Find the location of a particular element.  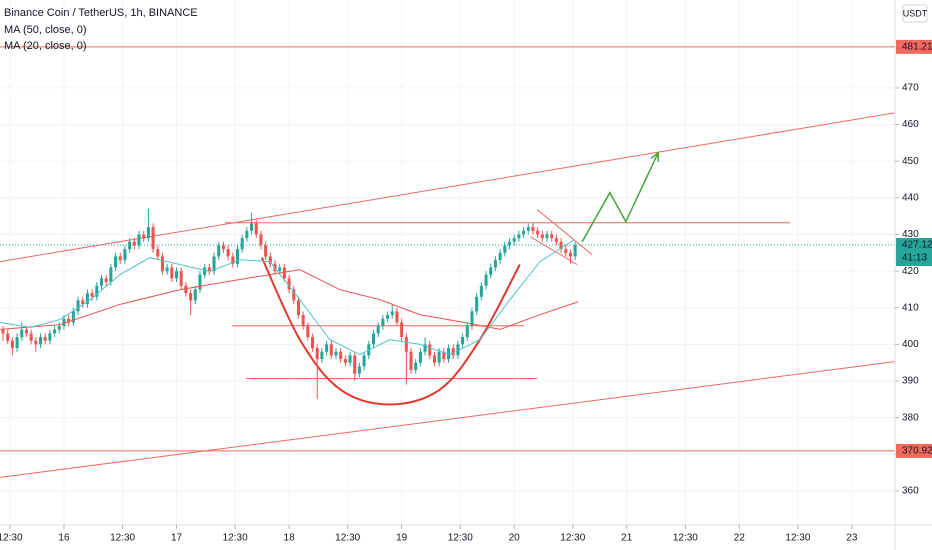

projection-arrow is located at coordinates (620, 197).